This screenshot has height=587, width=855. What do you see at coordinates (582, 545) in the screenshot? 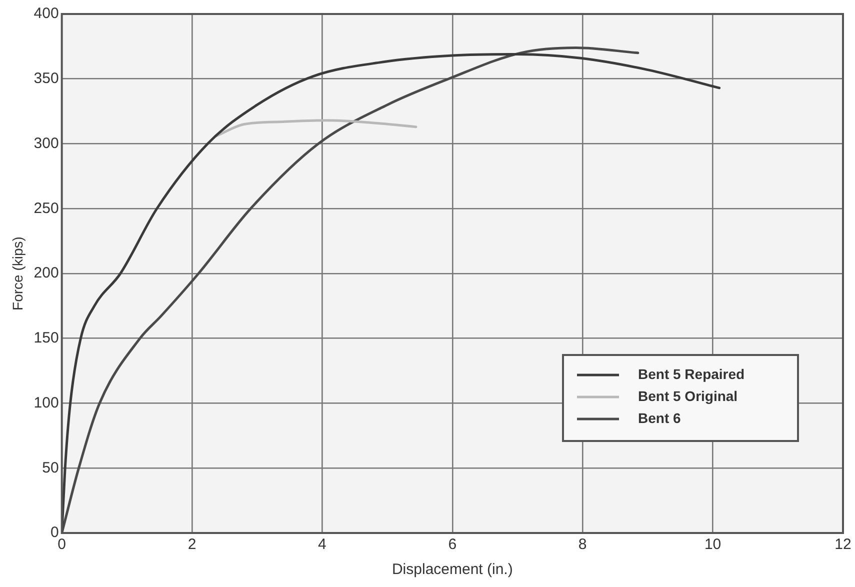
I see `x-tick-label: 8` at bounding box center [582, 545].